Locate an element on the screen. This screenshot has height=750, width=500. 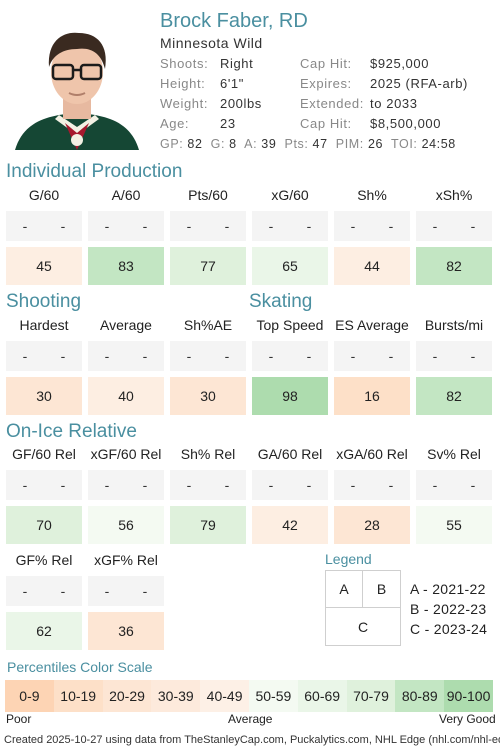
metric-label: Bursts/mi is located at coordinates (454, 325).